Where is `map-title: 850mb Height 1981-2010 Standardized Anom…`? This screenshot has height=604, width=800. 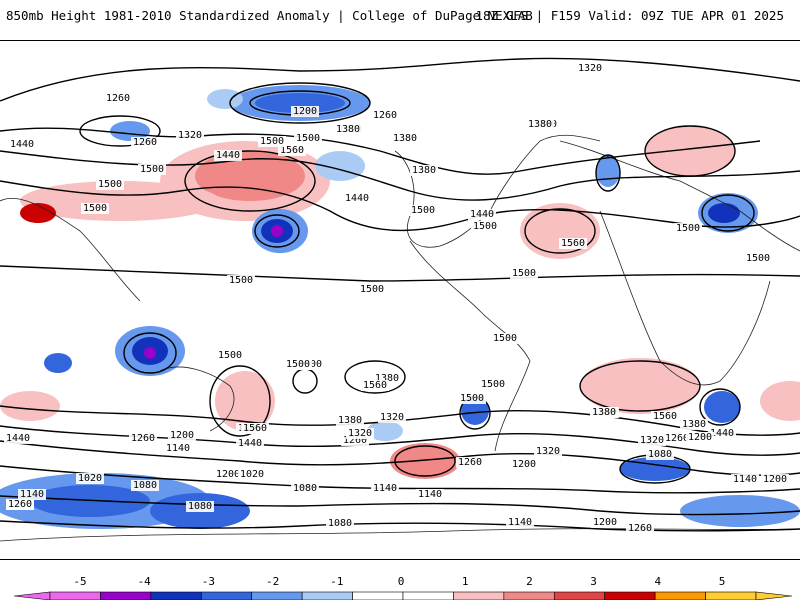 map-title: 850mb Height 1981-2010 Standardized Anom… is located at coordinates (269, 15).